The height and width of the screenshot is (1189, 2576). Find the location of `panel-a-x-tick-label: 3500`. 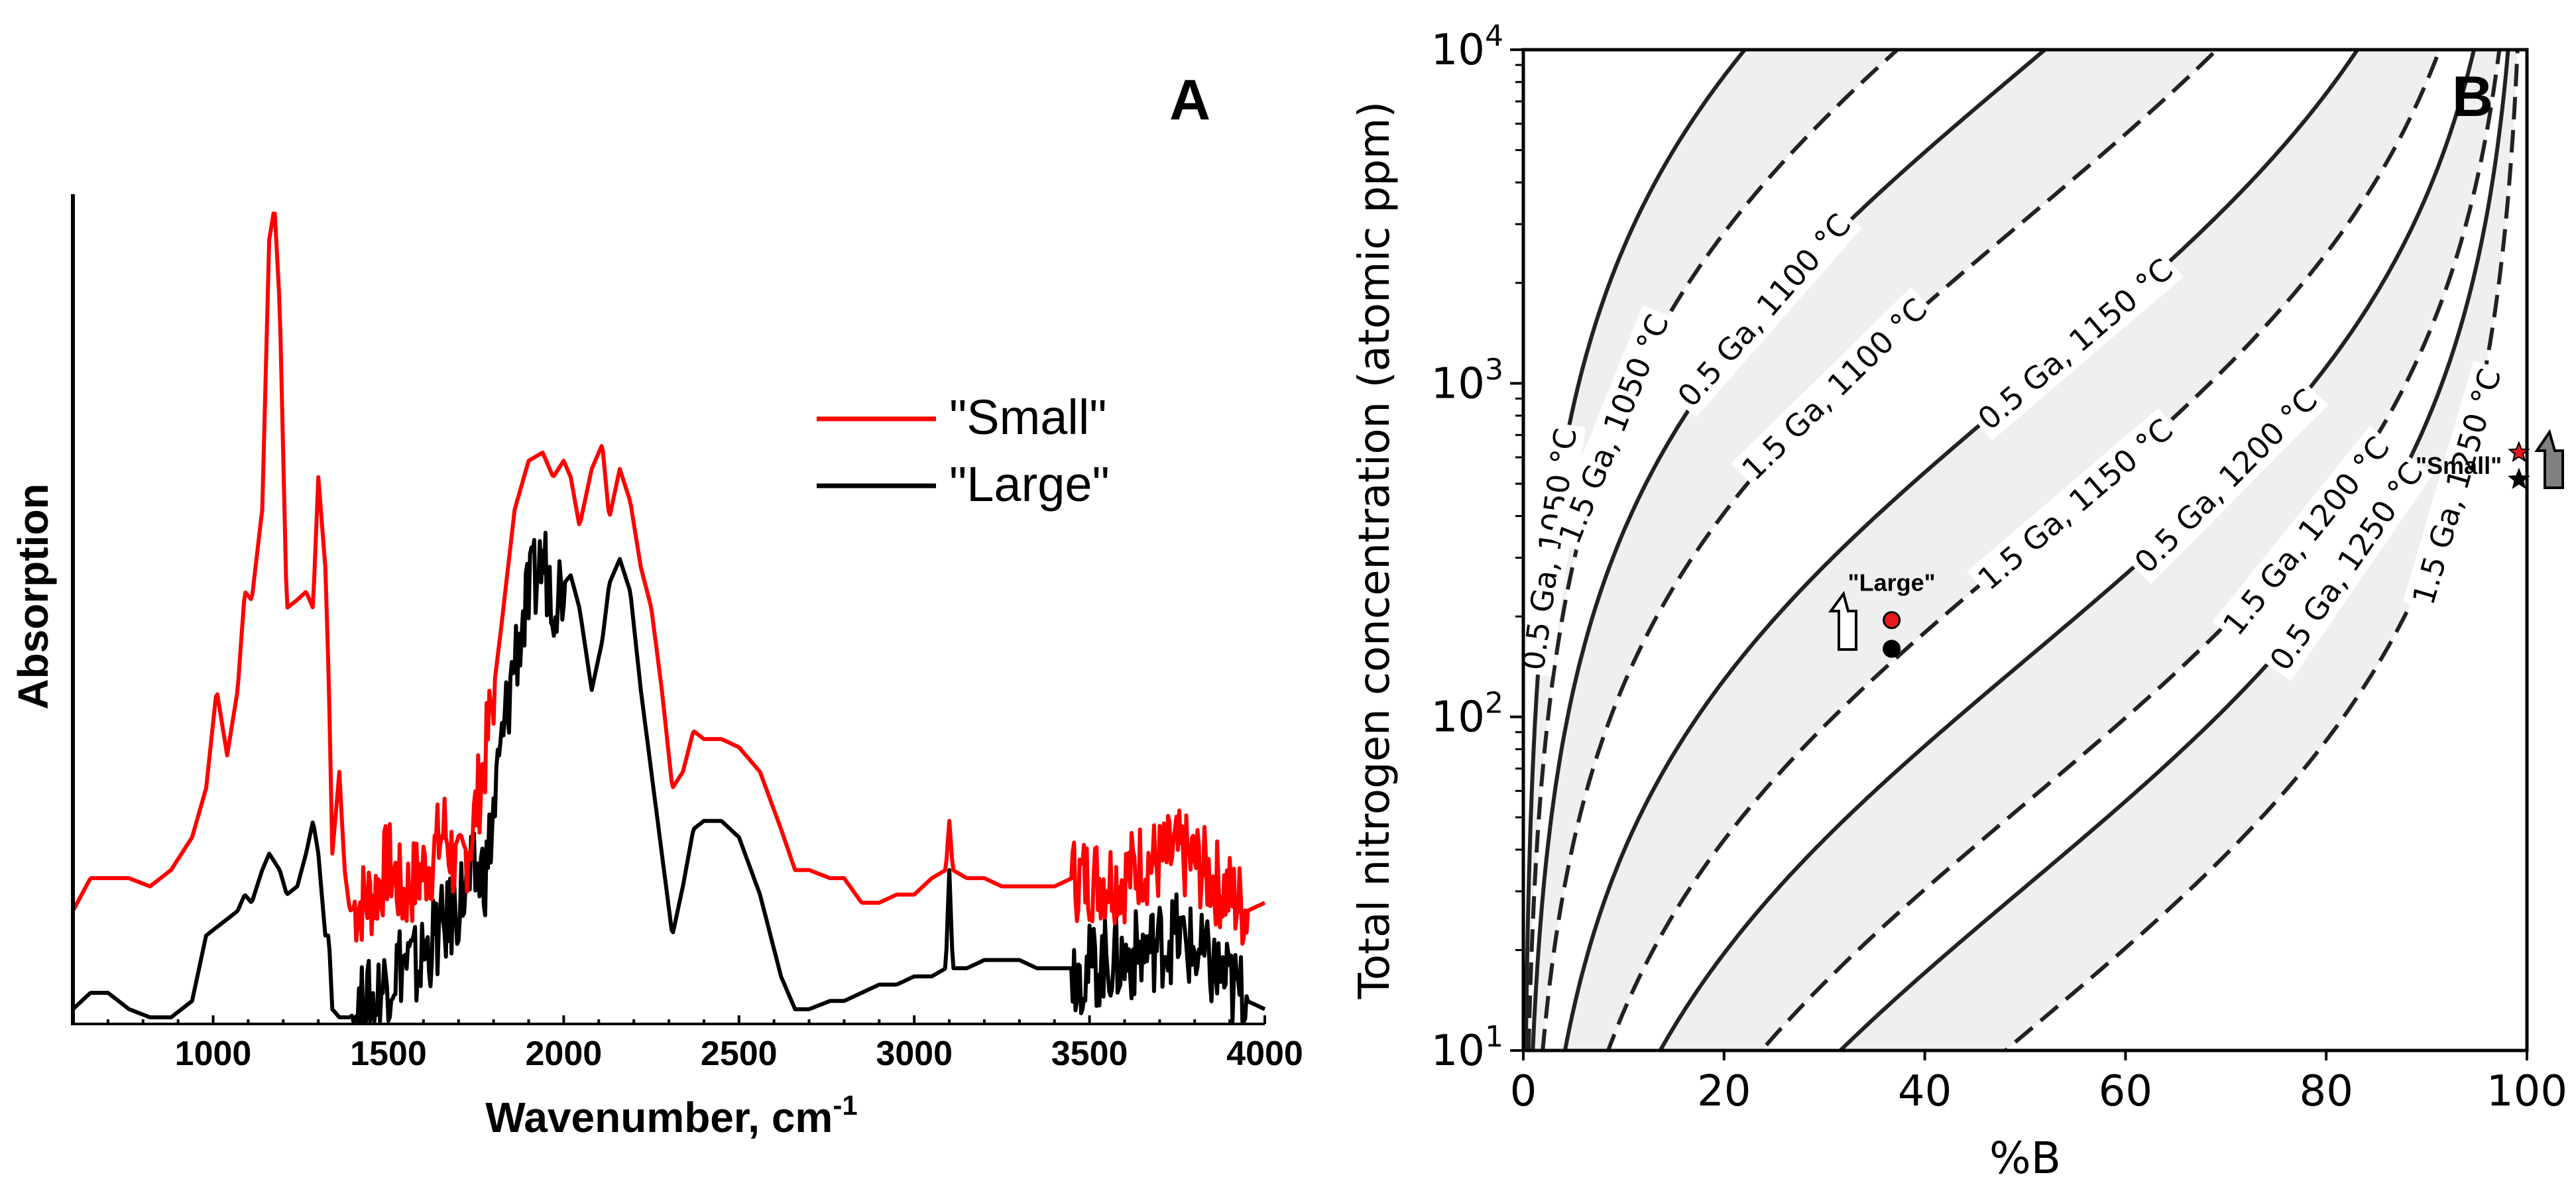

panel-a-x-tick-label: 3500 is located at coordinates (1089, 1054).